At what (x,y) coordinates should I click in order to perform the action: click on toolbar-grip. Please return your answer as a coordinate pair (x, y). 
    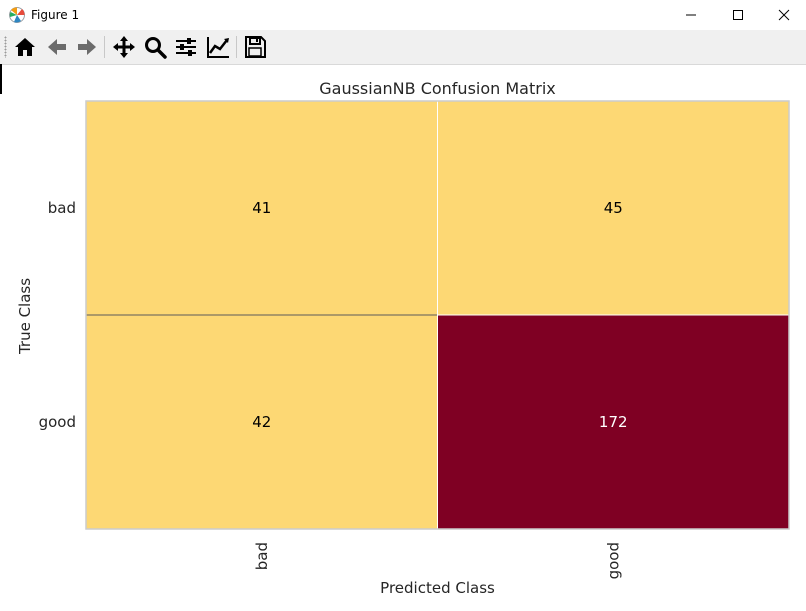
    Looking at the image, I should click on (5, 47).